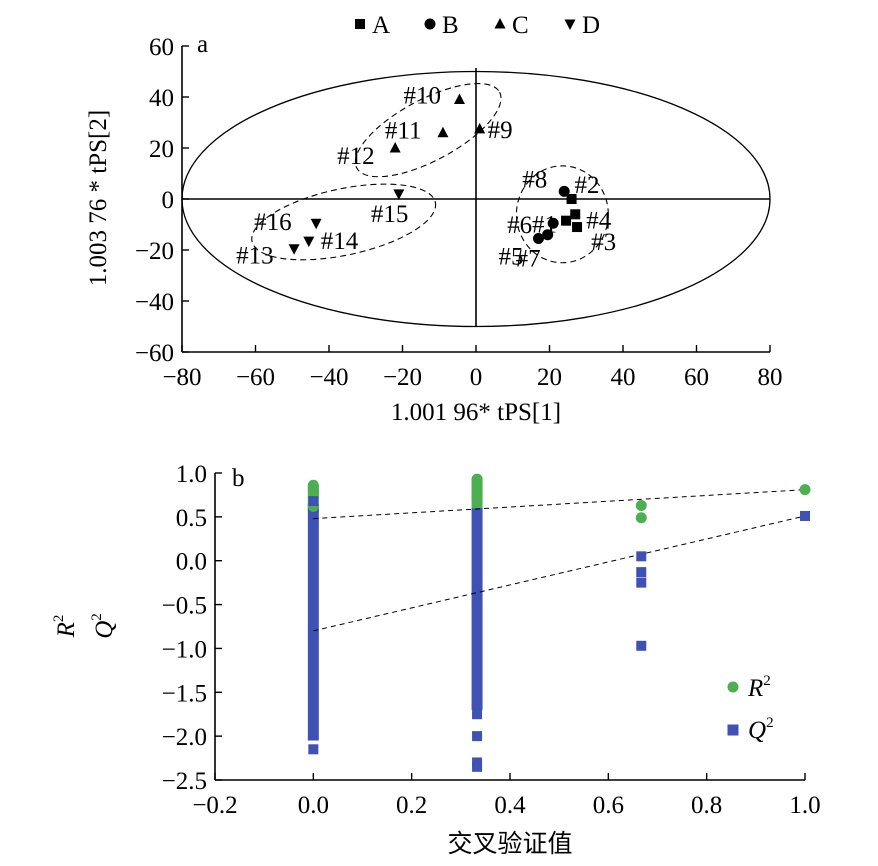 This screenshot has height=866, width=878. I want to click on a-point-label: #8, so click(534, 179).